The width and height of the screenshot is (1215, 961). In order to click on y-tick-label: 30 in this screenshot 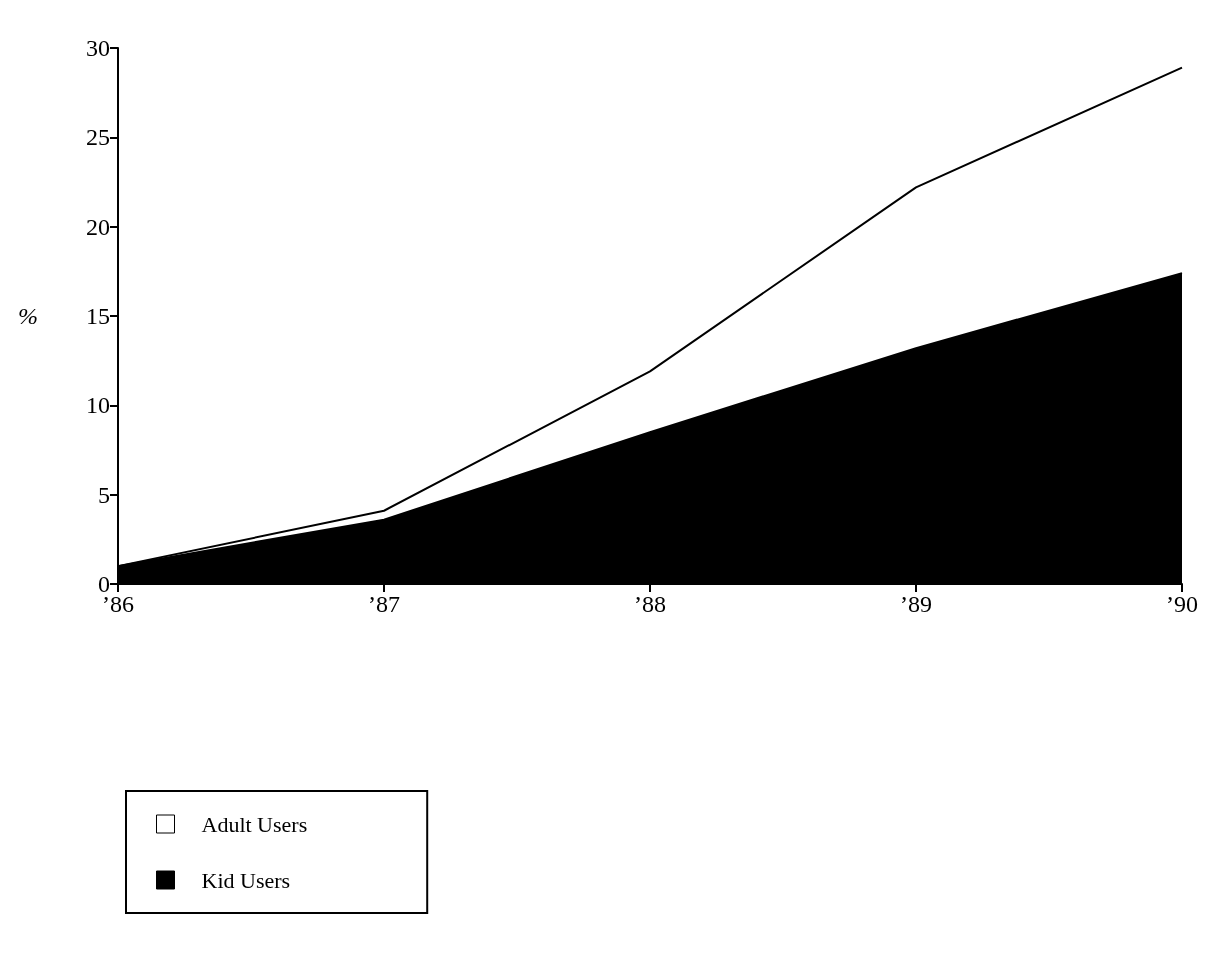, I will do `click(98, 48)`.